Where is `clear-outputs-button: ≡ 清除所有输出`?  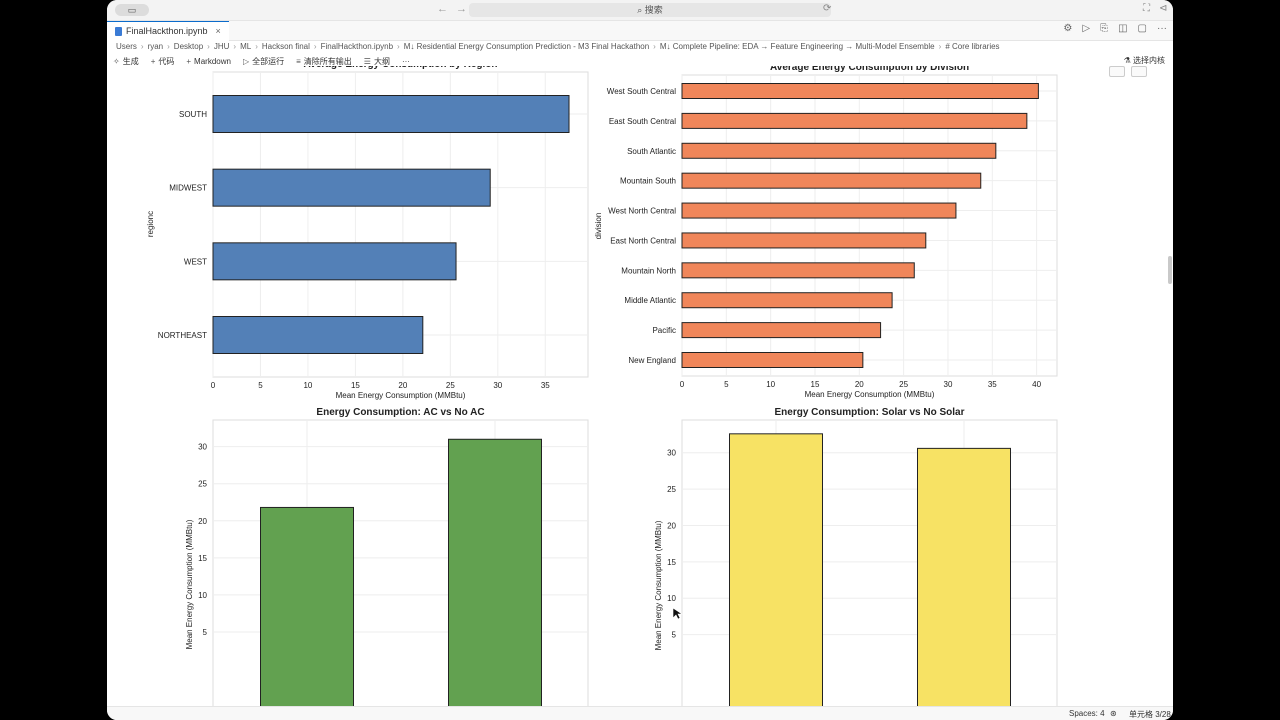
clear-outputs-button: ≡ 清除所有输出 is located at coordinates (324, 61).